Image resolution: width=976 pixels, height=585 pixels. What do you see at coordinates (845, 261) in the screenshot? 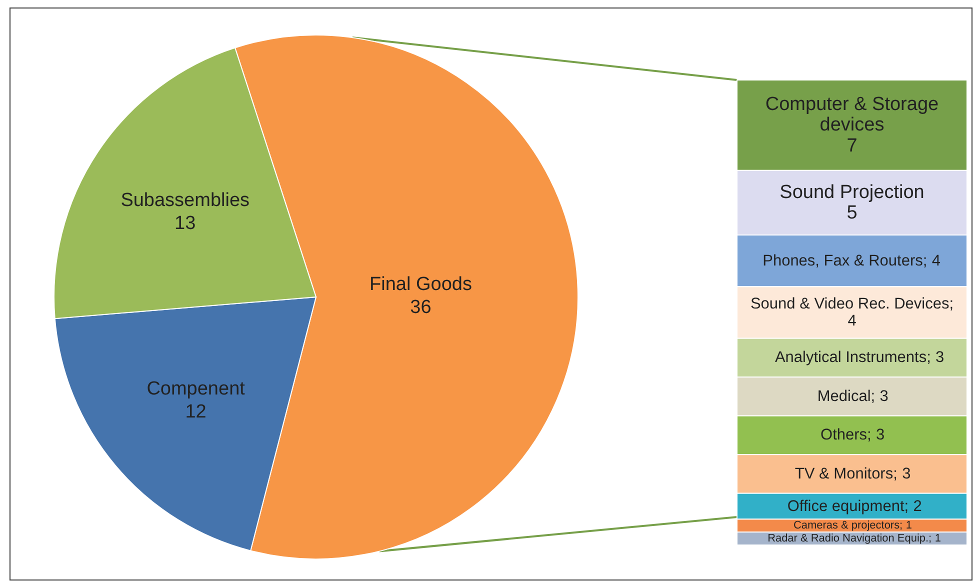
I see `series-label: Phones, Fax & Routers;` at bounding box center [845, 261].